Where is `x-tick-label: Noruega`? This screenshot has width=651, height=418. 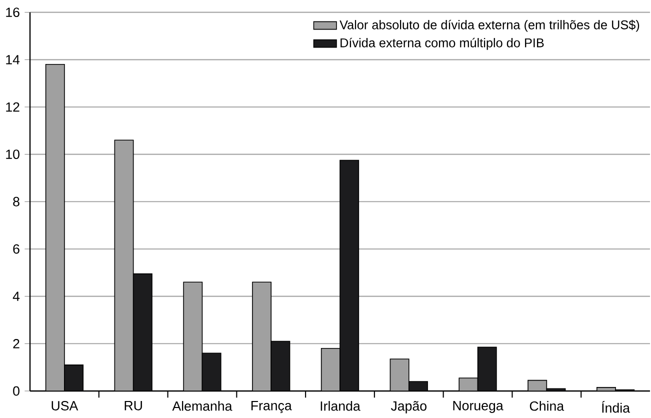
x-tick-label: Noruega is located at coordinates (478, 407).